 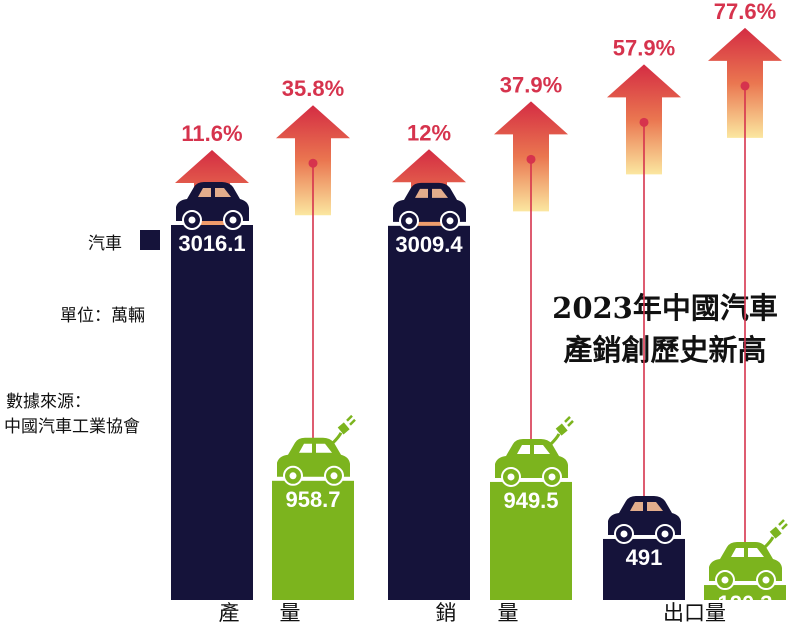 I want to click on growth-label-1-2: 77.6%, so click(x=745, y=12).